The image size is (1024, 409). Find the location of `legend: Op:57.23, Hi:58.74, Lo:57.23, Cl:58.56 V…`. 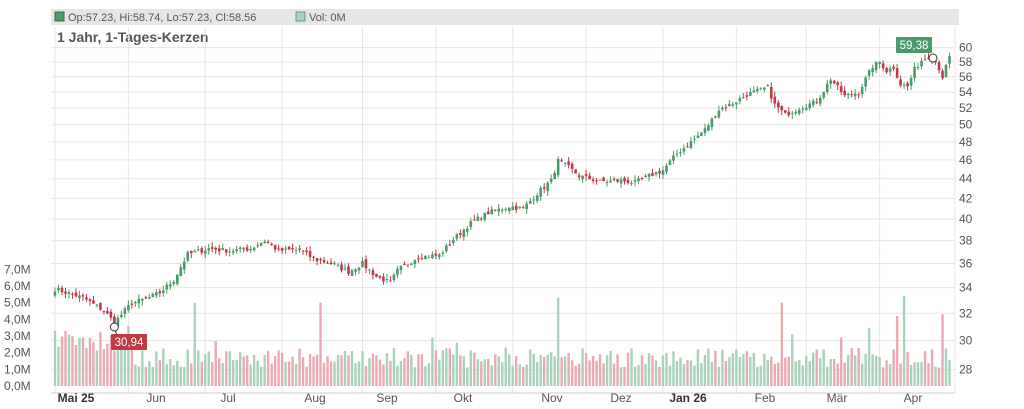

legend: Op:57.23, Hi:58.74, Lo:57.23, Cl:58.56 V… is located at coordinates (505, 17).